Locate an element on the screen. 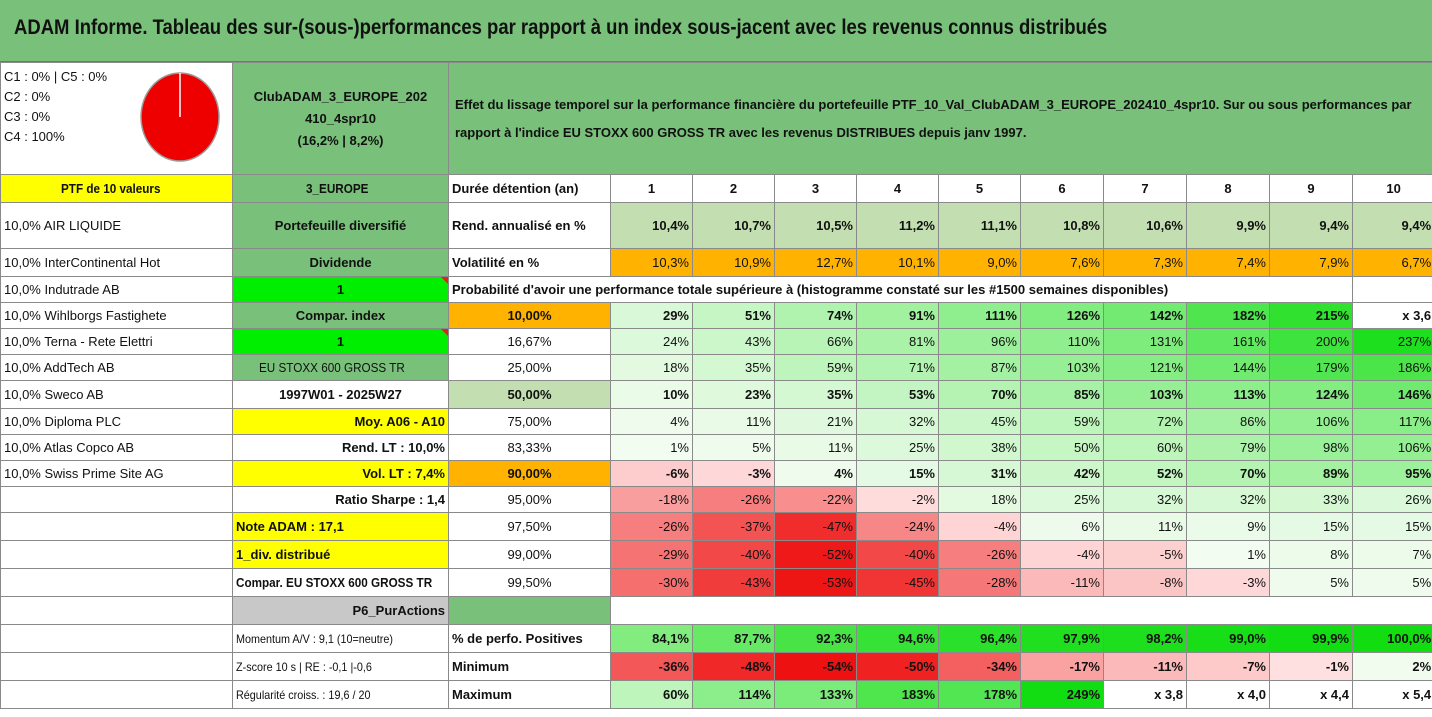  quantile-cell: 70% is located at coordinates (979, 394).